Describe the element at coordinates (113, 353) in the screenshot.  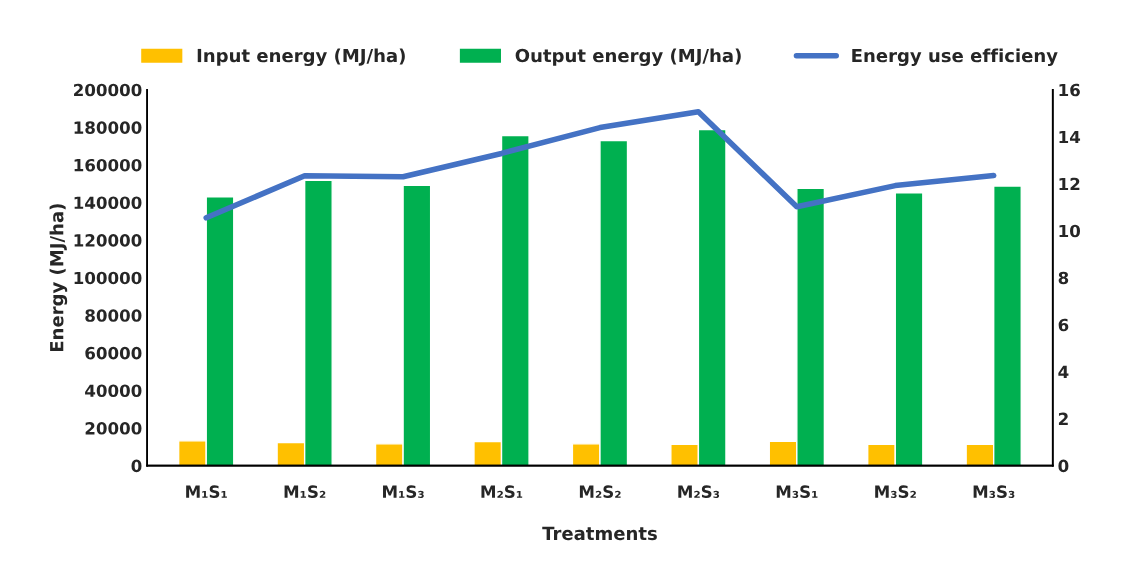
I see `y-tick-label: 60000` at that location.